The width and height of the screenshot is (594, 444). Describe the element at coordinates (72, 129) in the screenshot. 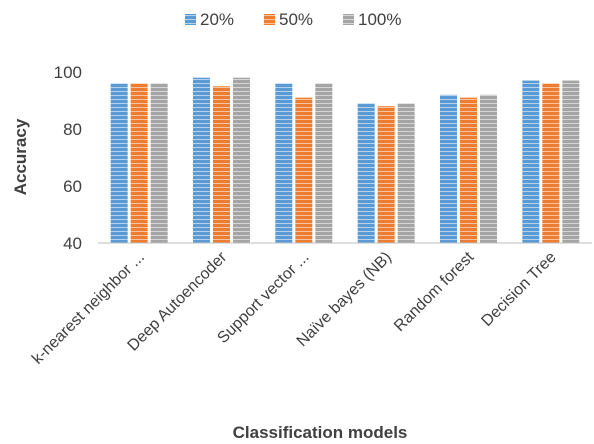

I see `y-tick-label: 80` at that location.